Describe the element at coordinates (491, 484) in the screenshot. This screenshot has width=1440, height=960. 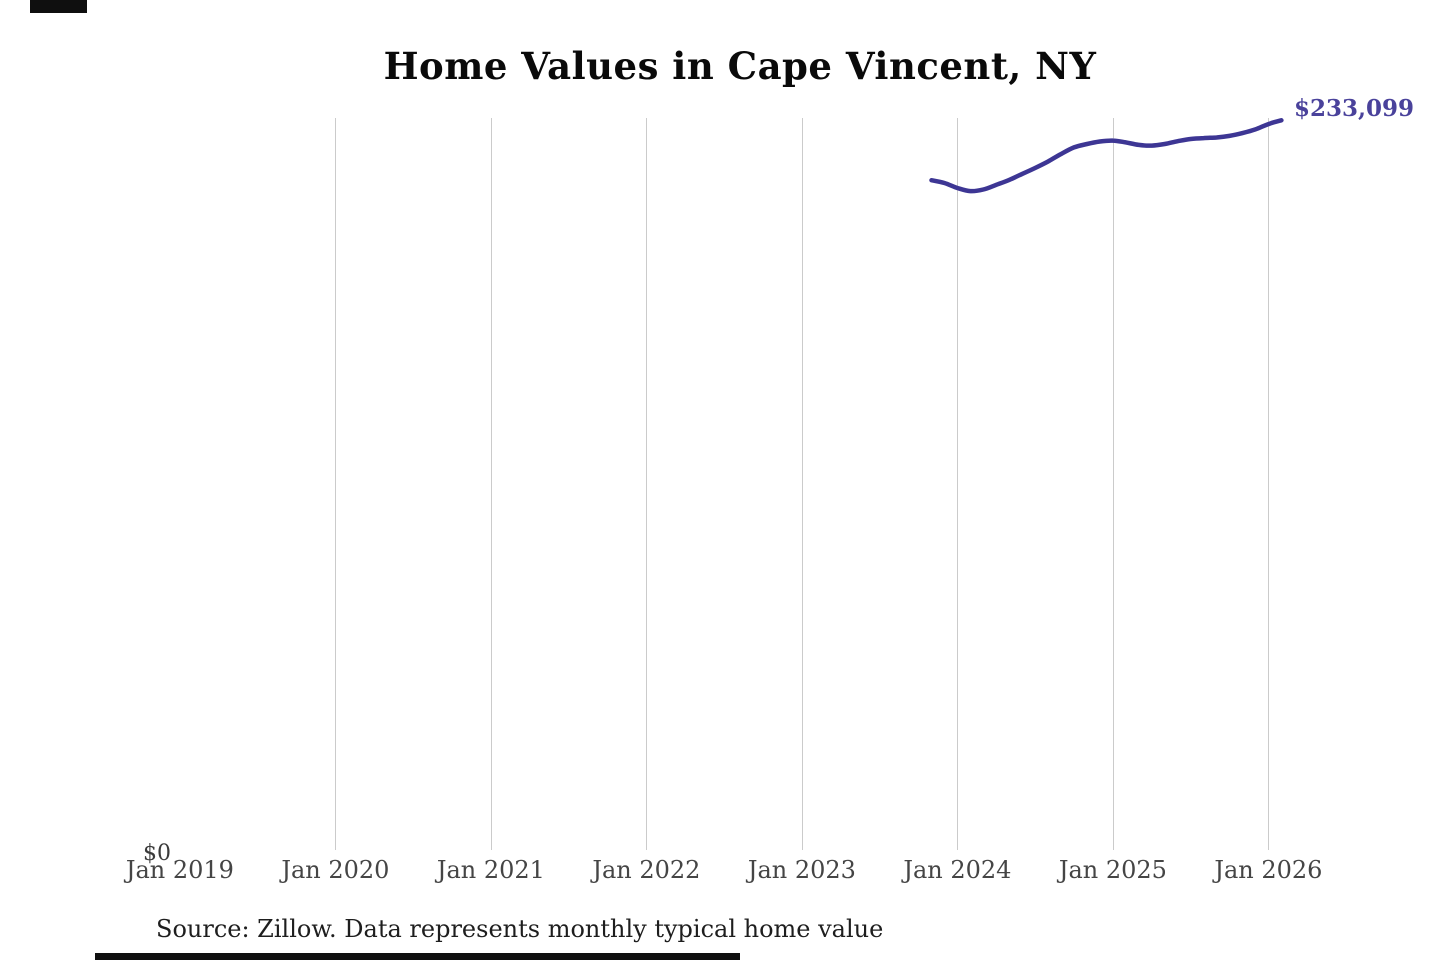
I see `gridline-jan-2021` at that location.